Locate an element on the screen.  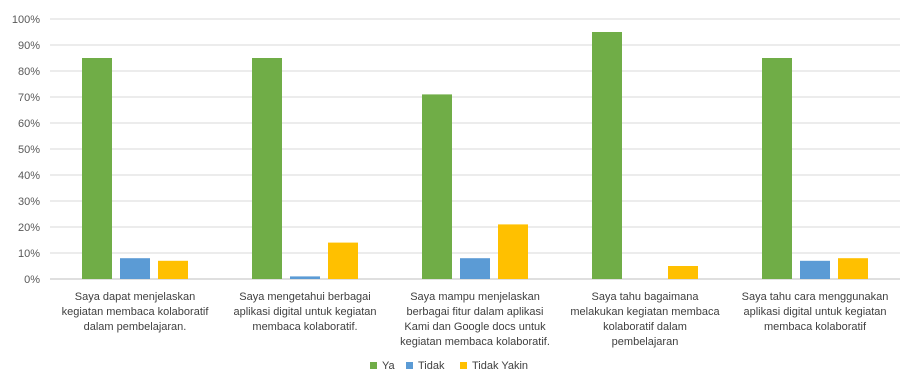
y-tick-label: 60% is located at coordinates (29, 124).